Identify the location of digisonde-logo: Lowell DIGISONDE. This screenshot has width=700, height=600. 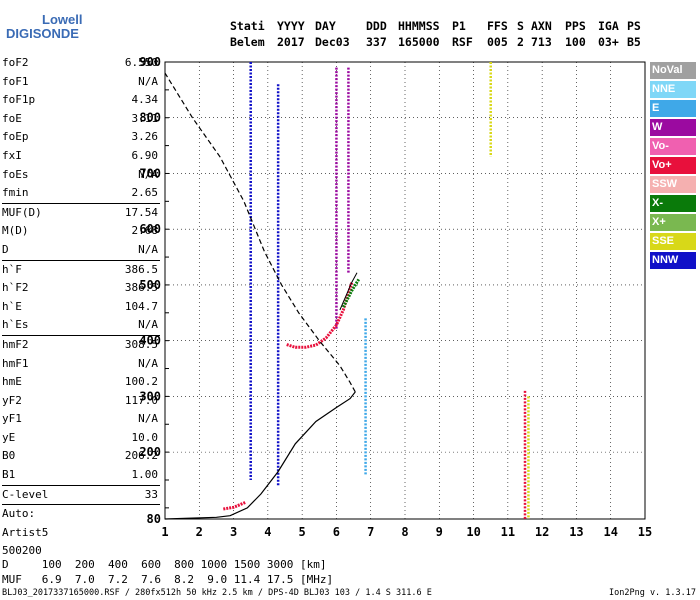
(64, 28).